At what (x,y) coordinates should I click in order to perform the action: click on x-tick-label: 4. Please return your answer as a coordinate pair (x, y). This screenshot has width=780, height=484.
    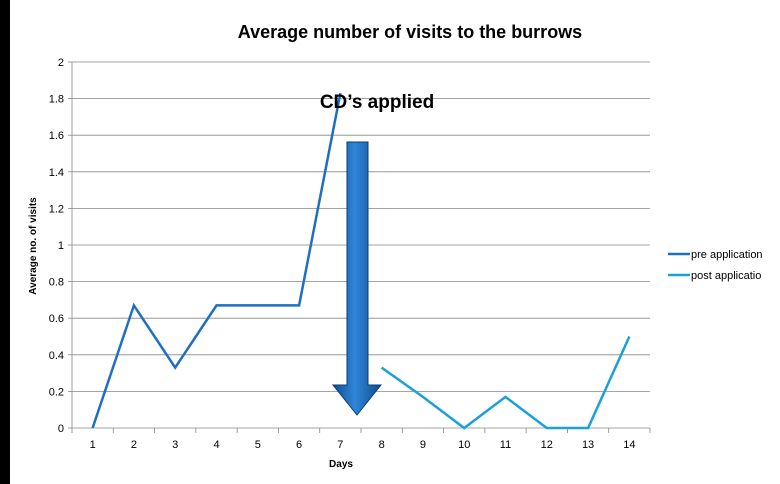
    Looking at the image, I should click on (216, 445).